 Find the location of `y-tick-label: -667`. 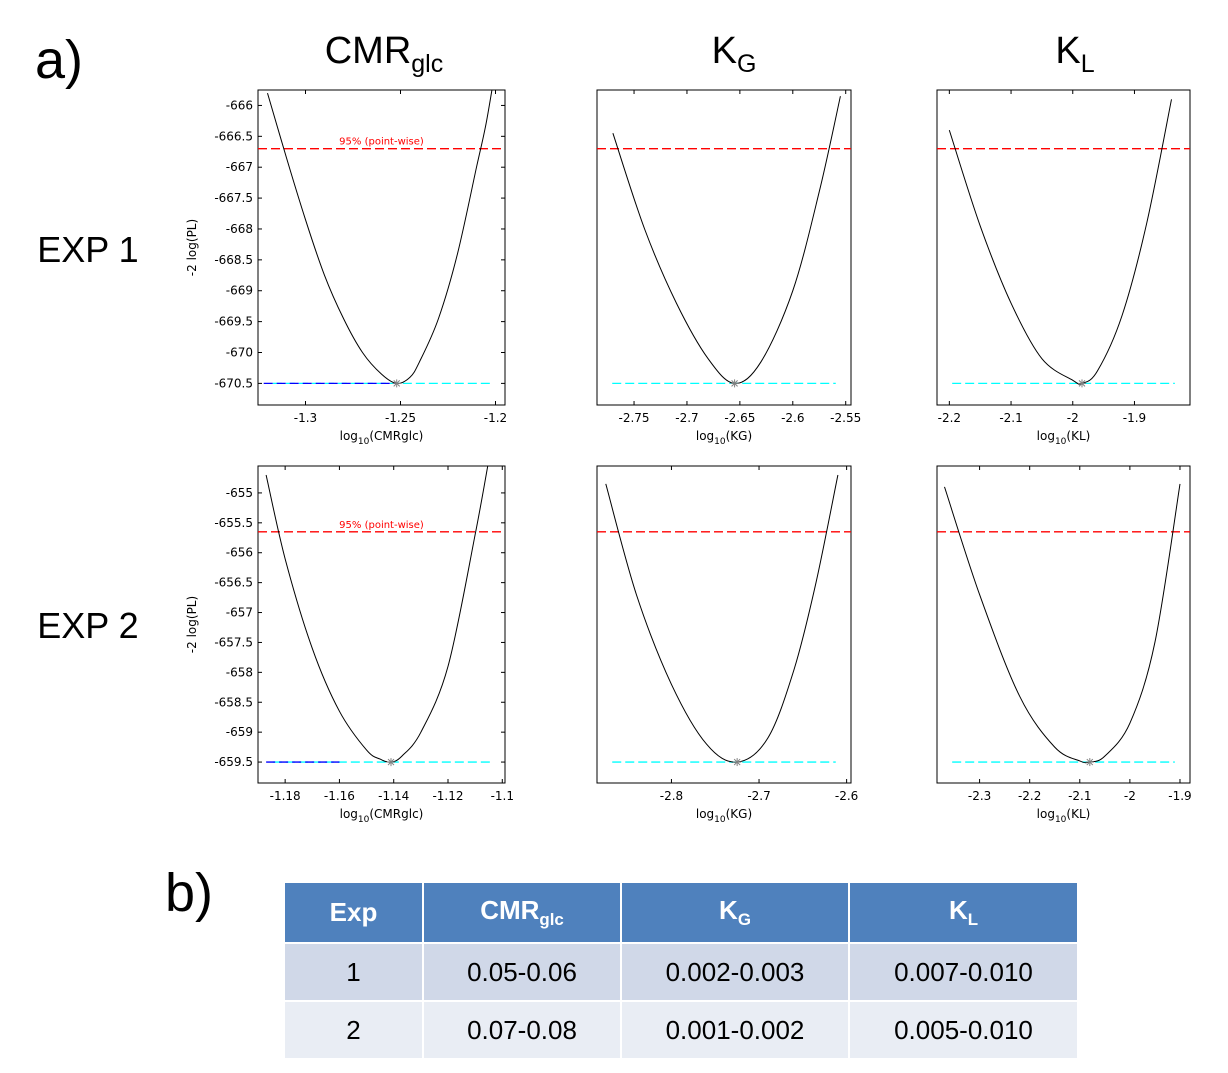

y-tick-label: -667 is located at coordinates (239, 167).